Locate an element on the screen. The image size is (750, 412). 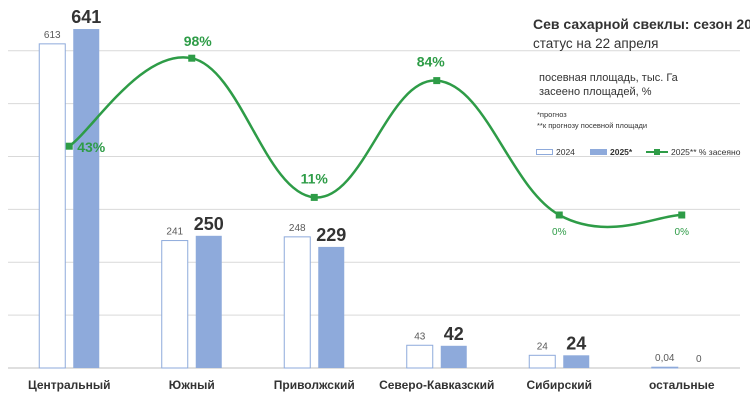
bar-label-2024: 248 is located at coordinates (297, 228).